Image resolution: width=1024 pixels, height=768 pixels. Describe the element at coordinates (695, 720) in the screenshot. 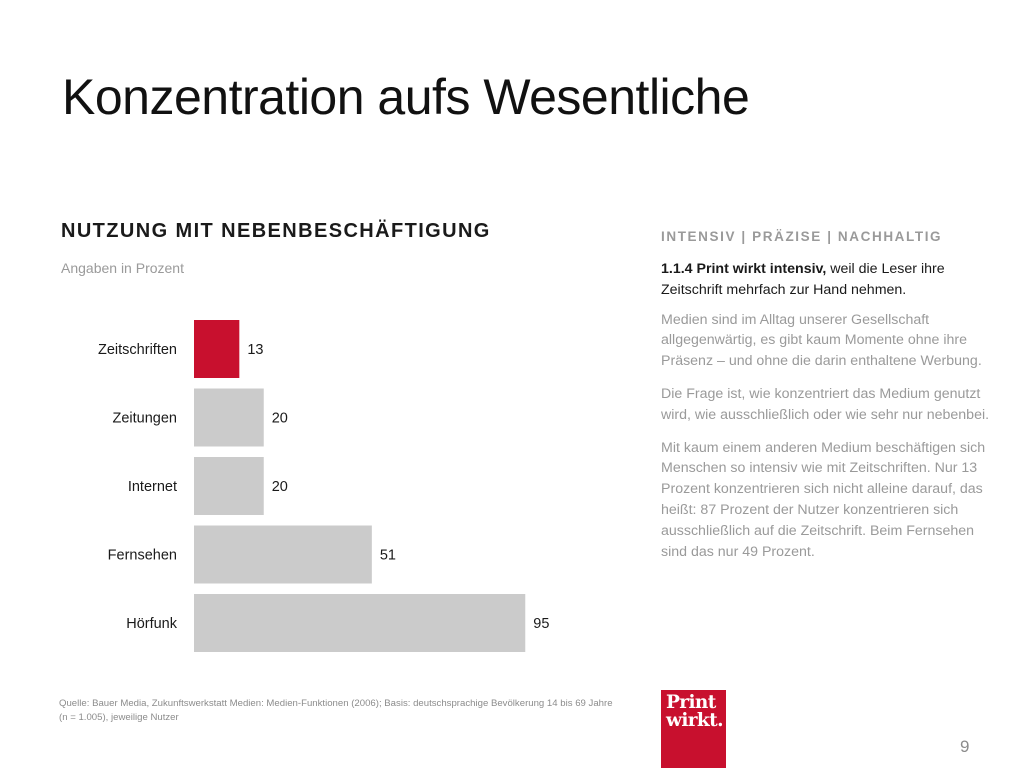

I see `logo-line-2: wirkt.` at that location.